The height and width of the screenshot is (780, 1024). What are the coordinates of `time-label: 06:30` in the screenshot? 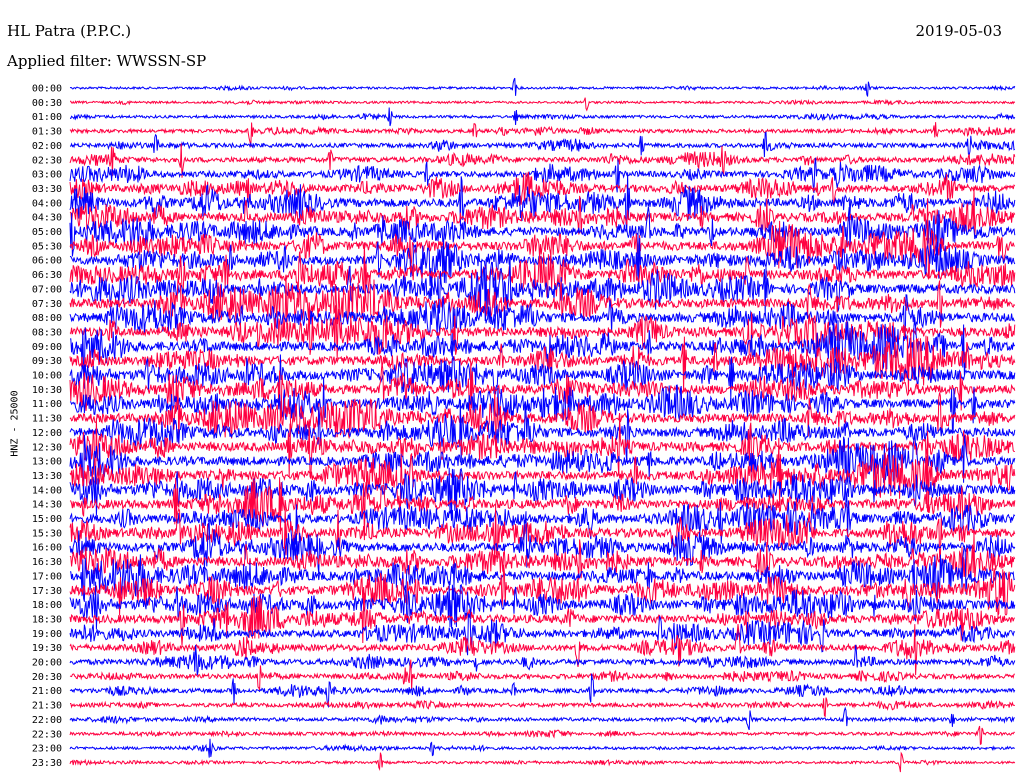 It's located at (47, 275).